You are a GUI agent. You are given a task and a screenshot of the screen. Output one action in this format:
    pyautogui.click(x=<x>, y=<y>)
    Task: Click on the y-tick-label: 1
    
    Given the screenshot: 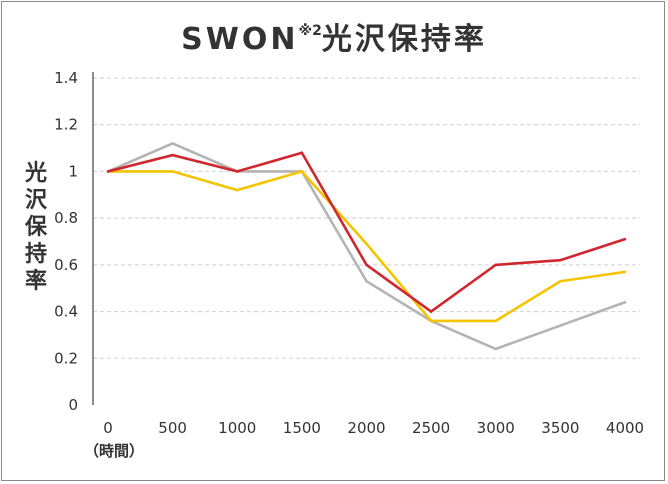 What is the action you would take?
    pyautogui.click(x=73, y=171)
    